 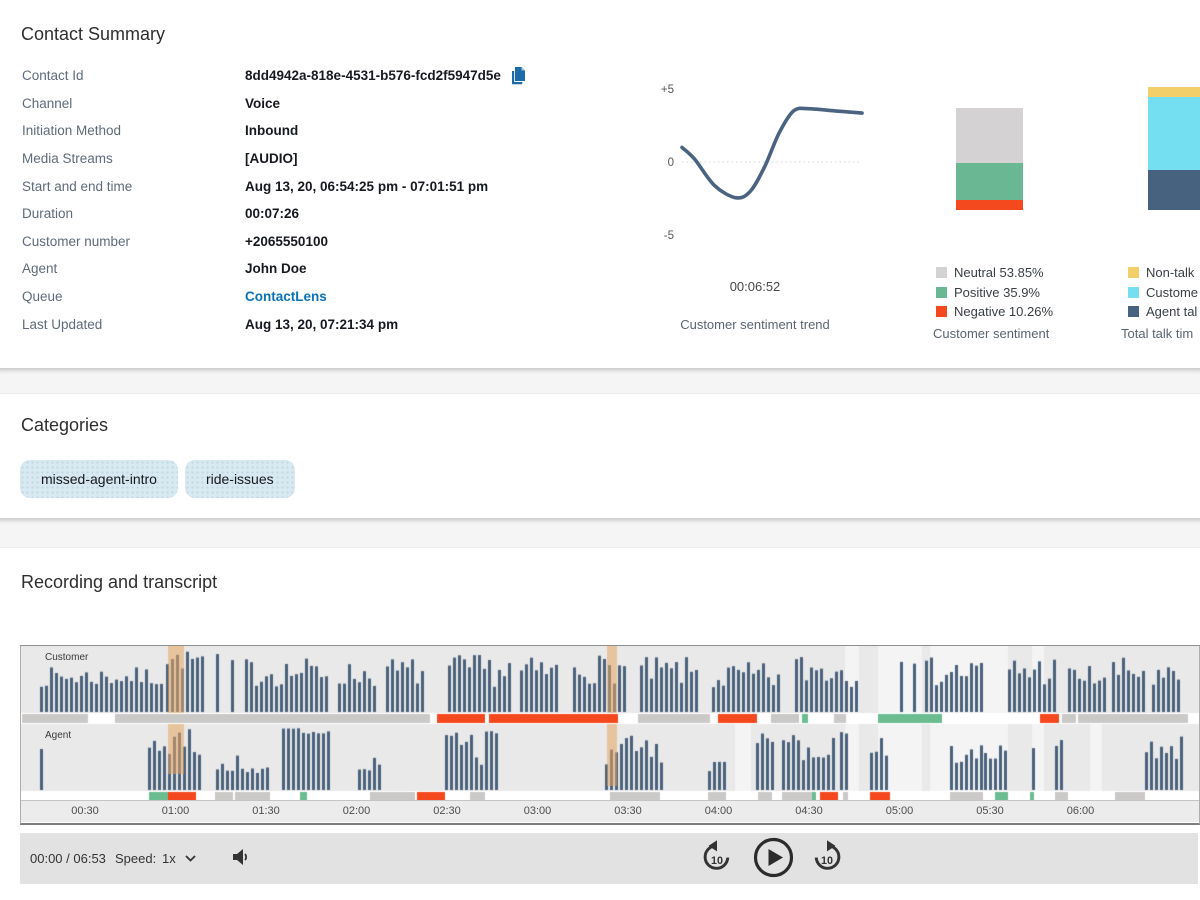 What do you see at coordinates (286, 241) in the screenshot?
I see `field-value: +2065550100` at bounding box center [286, 241].